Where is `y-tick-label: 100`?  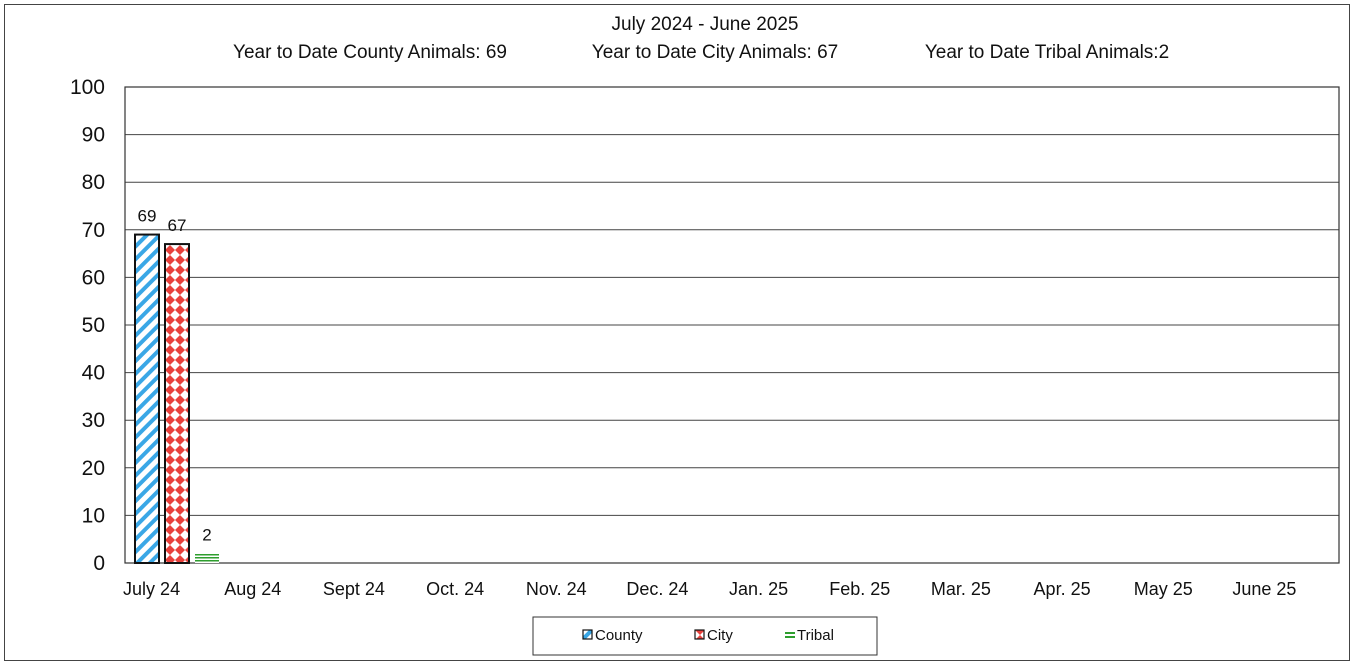 y-tick-label: 100 is located at coordinates (87, 87).